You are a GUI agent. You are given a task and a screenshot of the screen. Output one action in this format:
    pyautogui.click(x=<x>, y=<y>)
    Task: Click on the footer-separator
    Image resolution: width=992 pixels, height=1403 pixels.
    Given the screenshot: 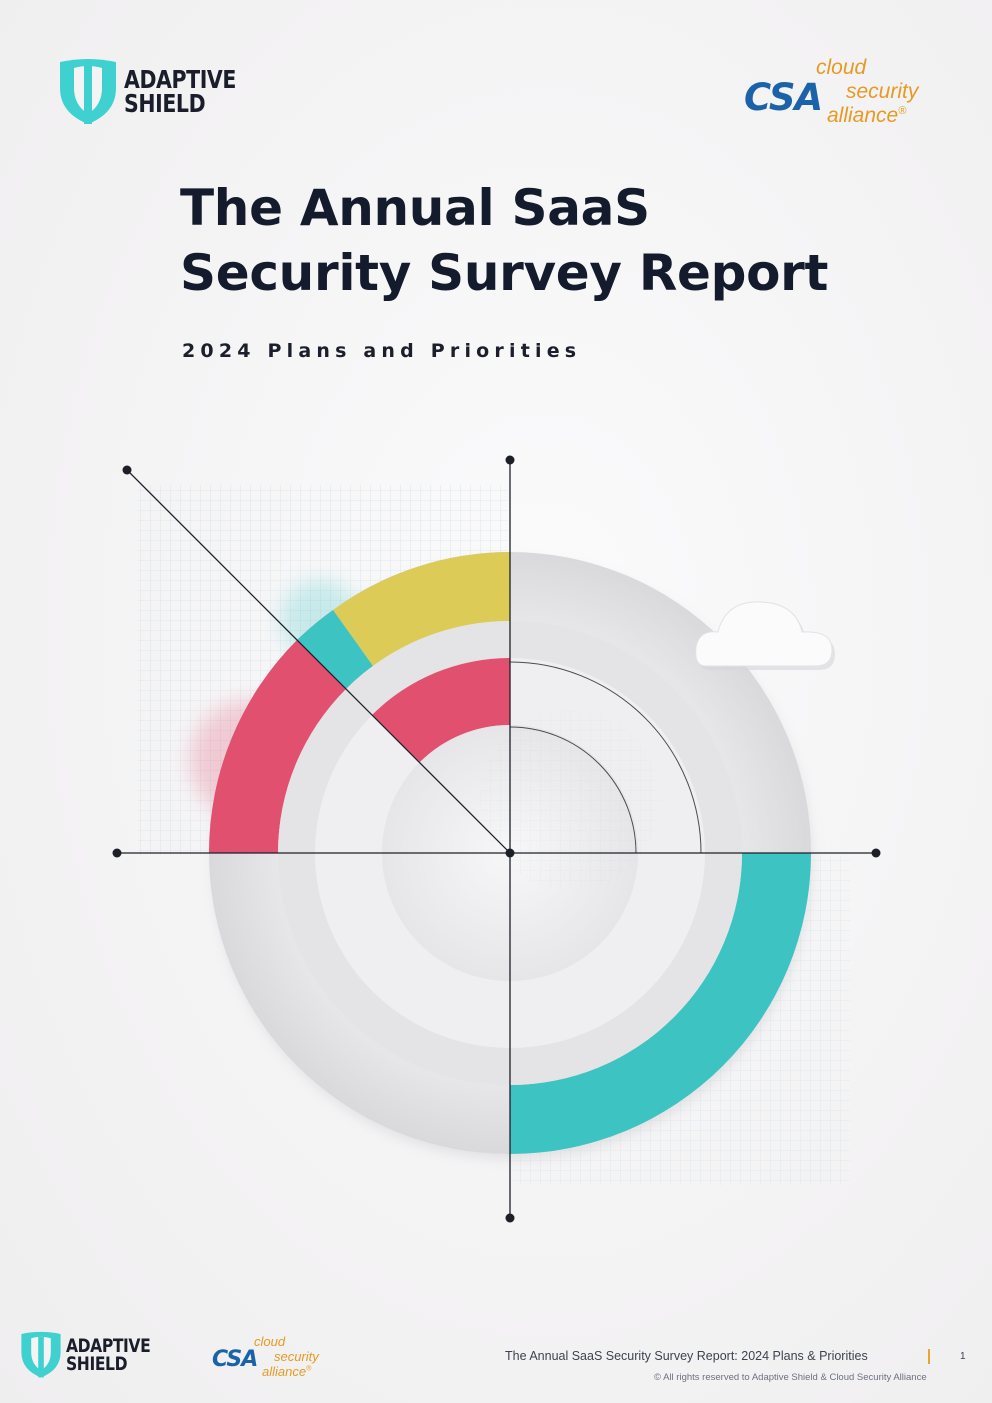 What is the action you would take?
    pyautogui.click(x=929, y=1356)
    